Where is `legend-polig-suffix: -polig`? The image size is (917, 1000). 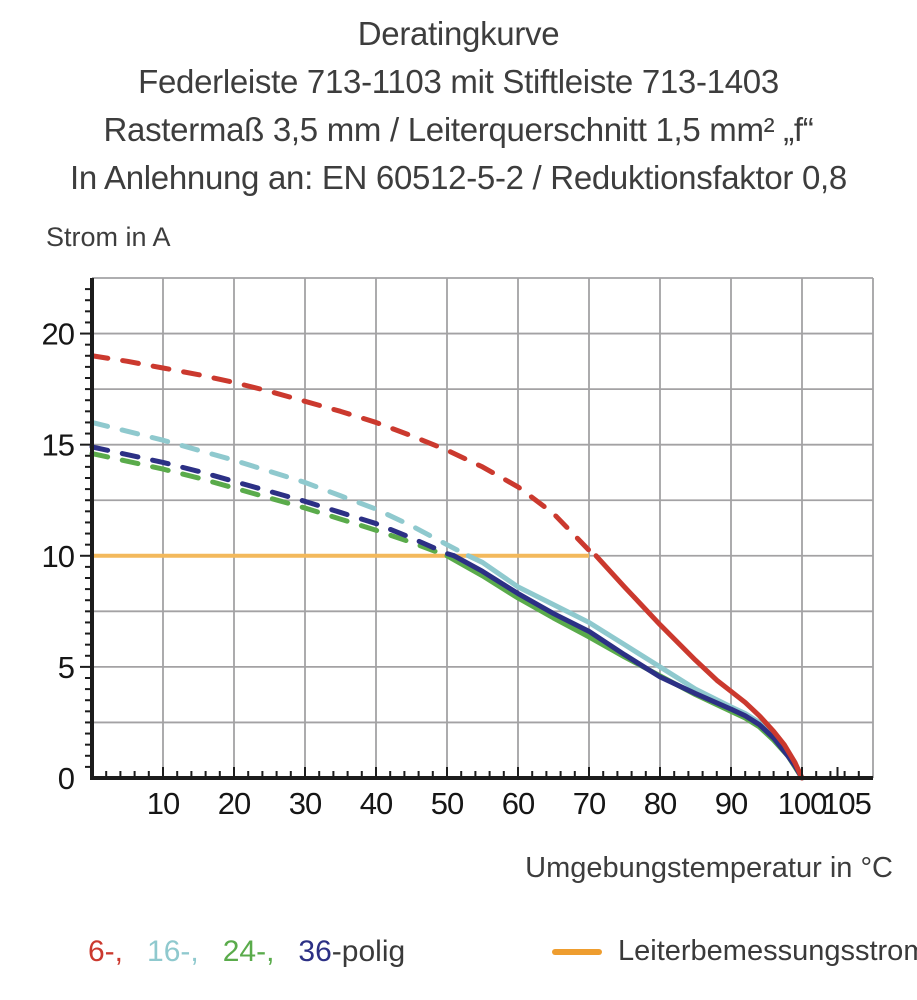
legend-polig-suffix: -polig is located at coordinates (368, 951).